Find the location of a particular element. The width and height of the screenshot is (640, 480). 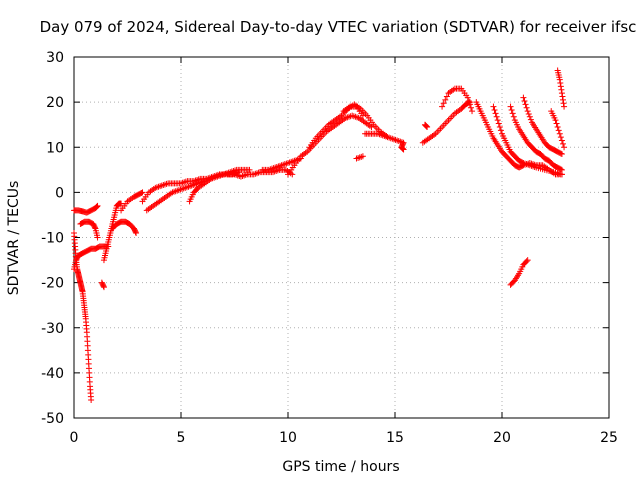

series-sat-e is located at coordinates (112, 232).